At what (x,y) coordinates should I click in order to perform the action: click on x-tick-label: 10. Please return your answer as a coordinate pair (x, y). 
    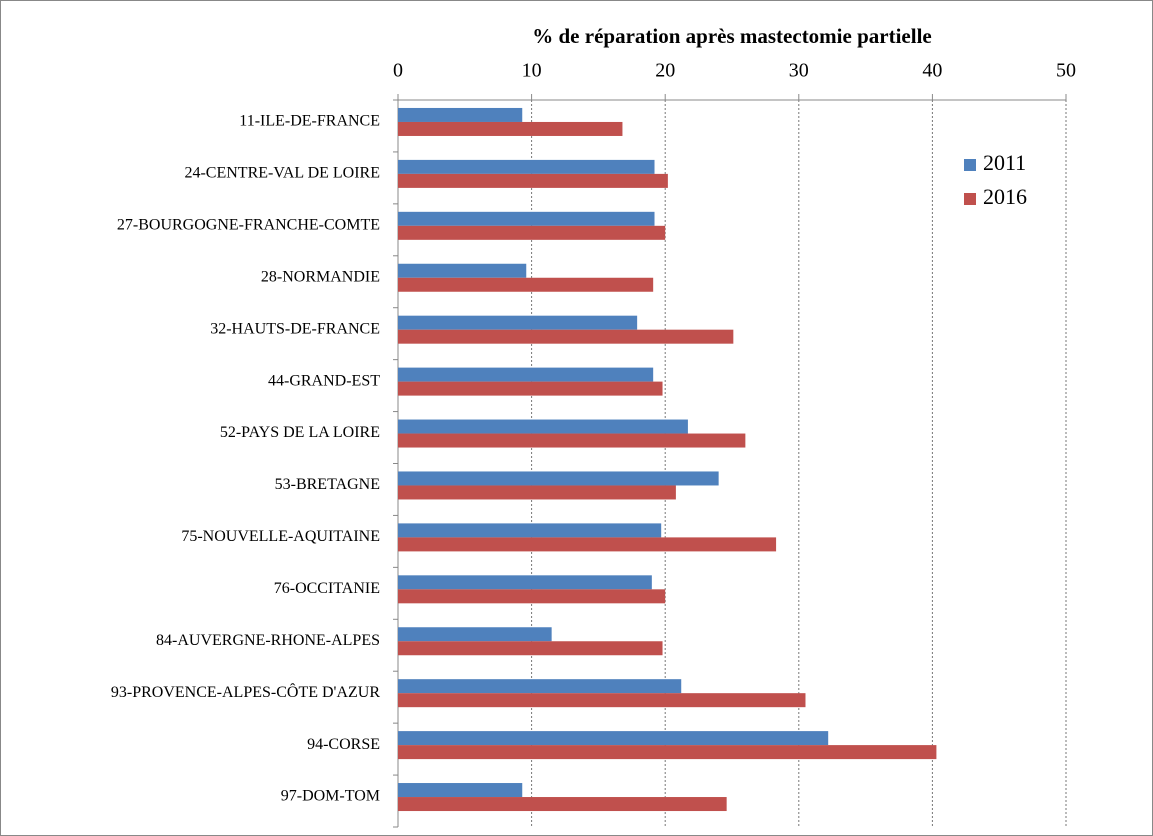
    Looking at the image, I should click on (532, 71).